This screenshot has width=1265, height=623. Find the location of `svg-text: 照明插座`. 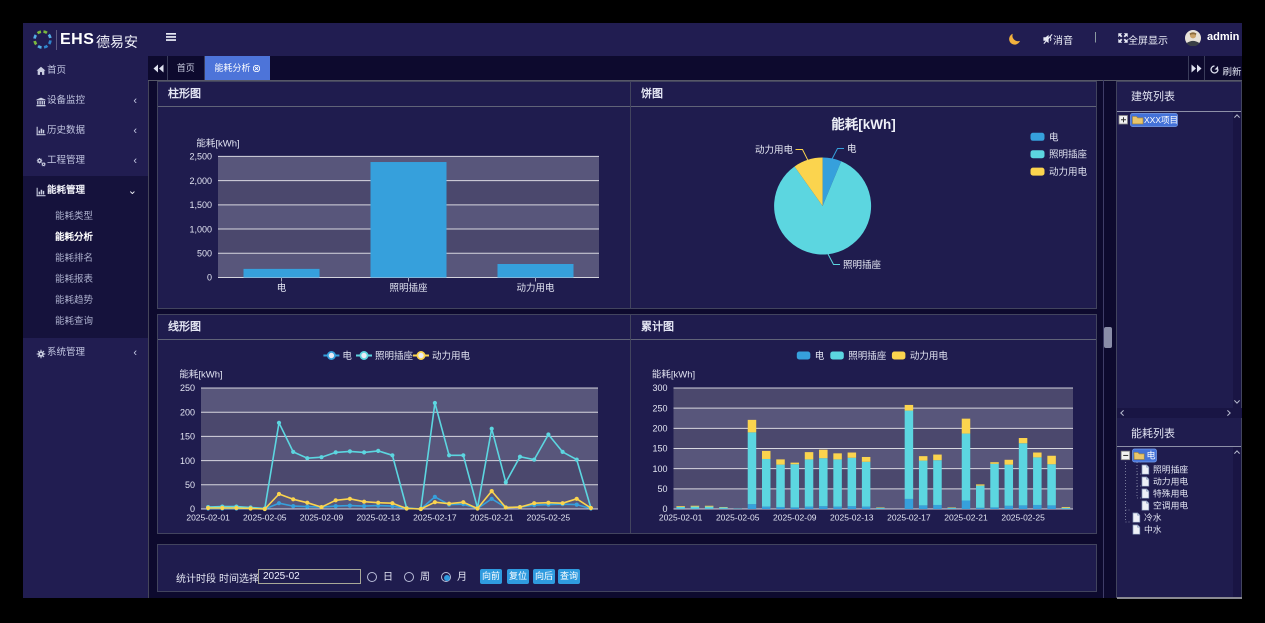

svg-text: 照明插座 is located at coordinates (1170, 468).